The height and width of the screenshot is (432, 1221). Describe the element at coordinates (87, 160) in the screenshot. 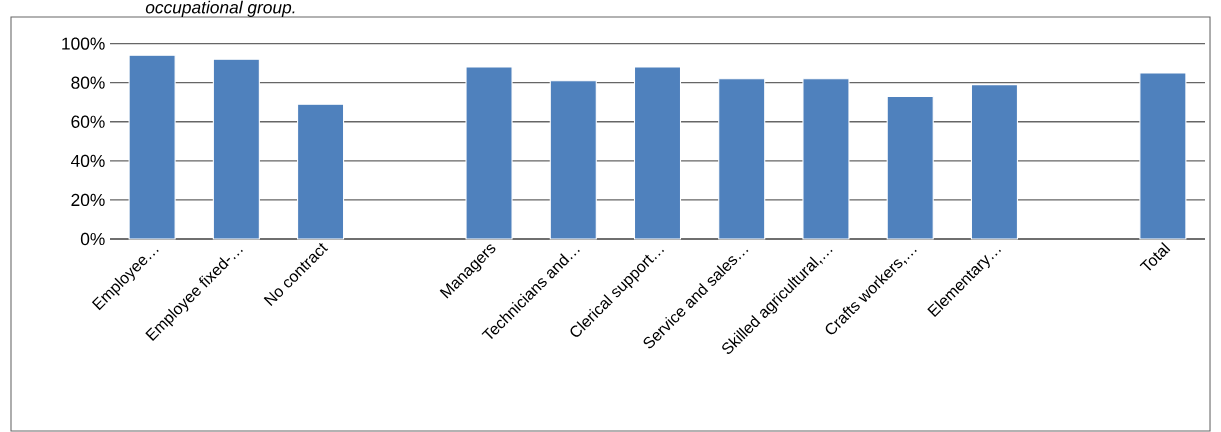

I see `y-tick-label: 40%` at that location.